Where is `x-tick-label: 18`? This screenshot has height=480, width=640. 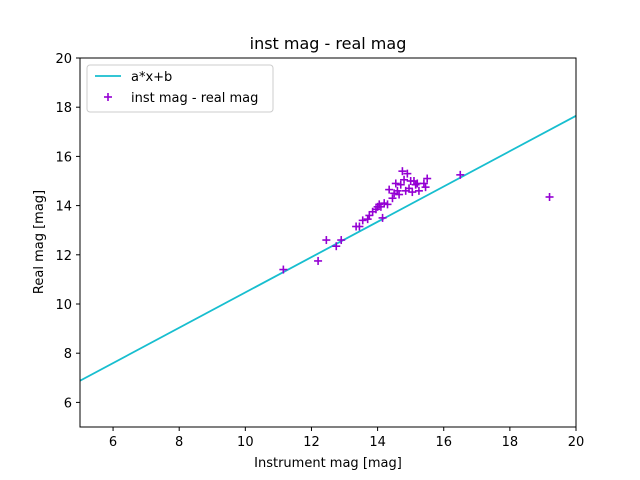 x-tick-label: 18 is located at coordinates (510, 442).